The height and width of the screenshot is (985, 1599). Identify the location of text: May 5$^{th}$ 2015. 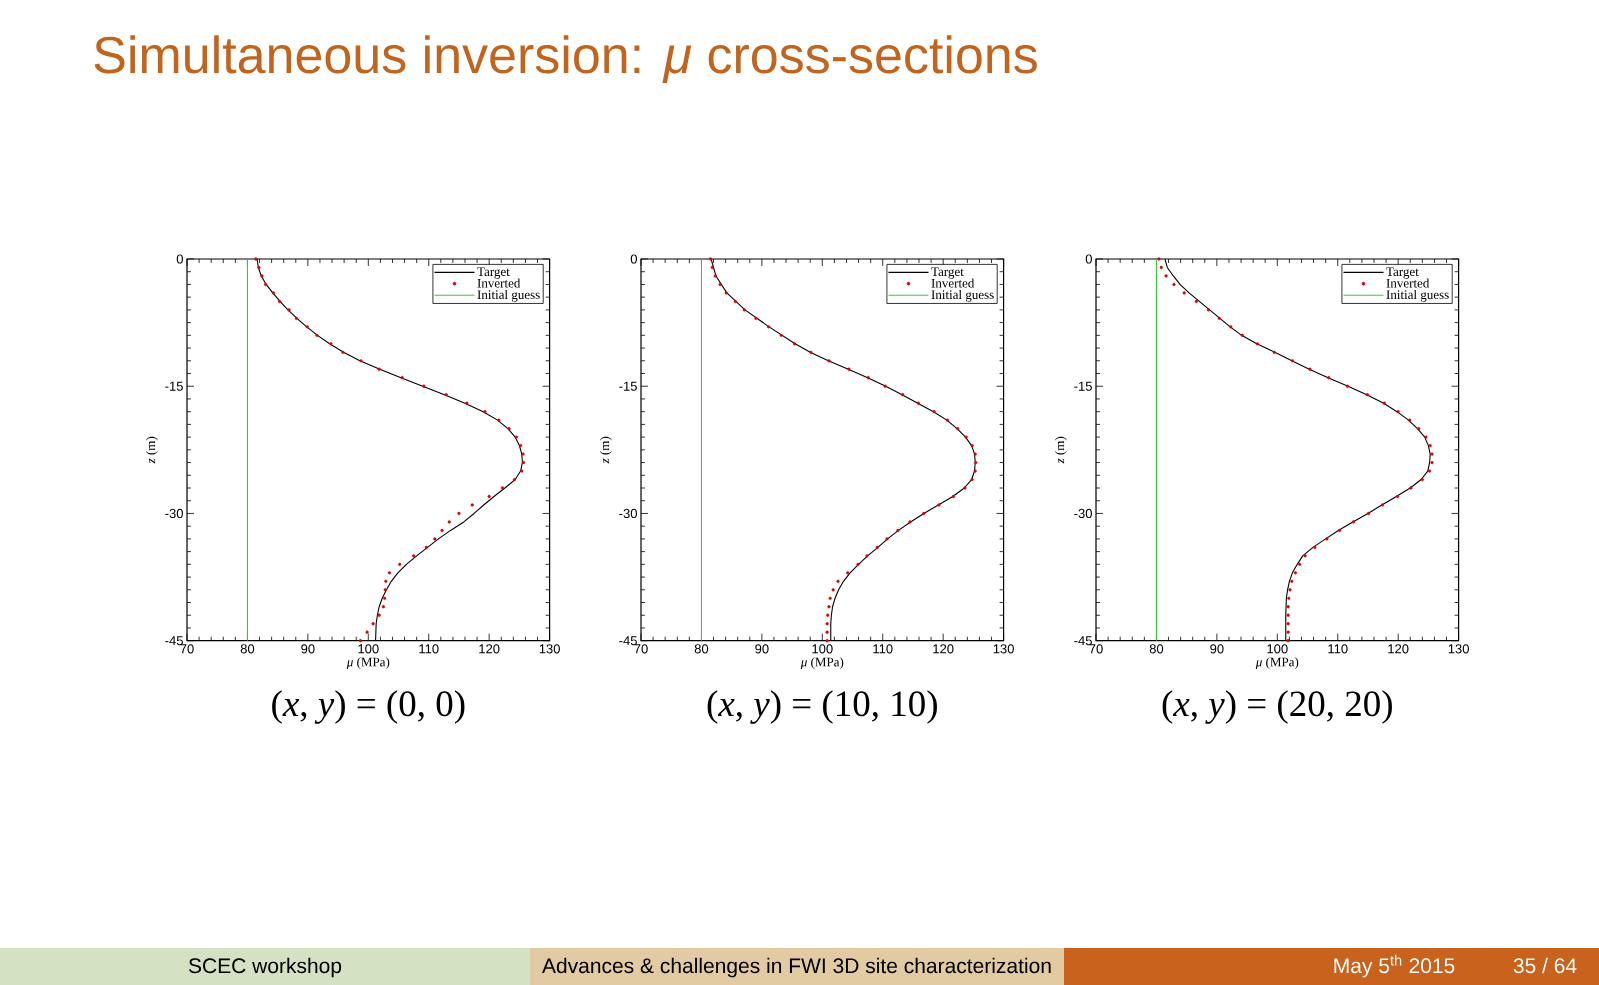
(1394, 966).